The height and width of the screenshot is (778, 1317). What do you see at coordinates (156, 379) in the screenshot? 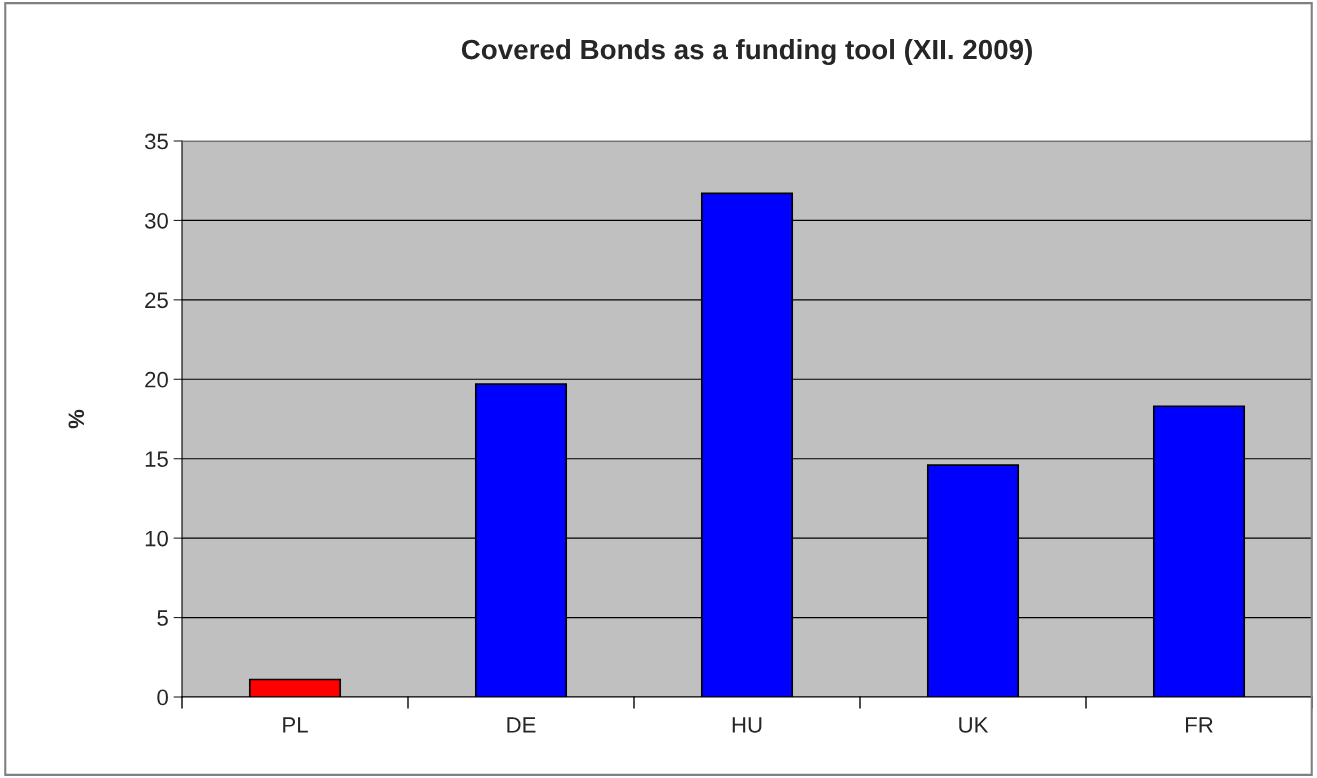
I see `y-tick-label: 20` at bounding box center [156, 379].